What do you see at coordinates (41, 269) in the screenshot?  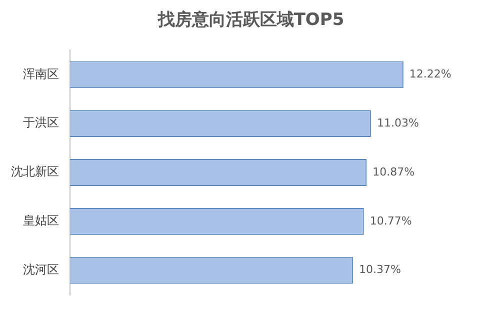 I see `y-tick-label: 沈河区` at bounding box center [41, 269].